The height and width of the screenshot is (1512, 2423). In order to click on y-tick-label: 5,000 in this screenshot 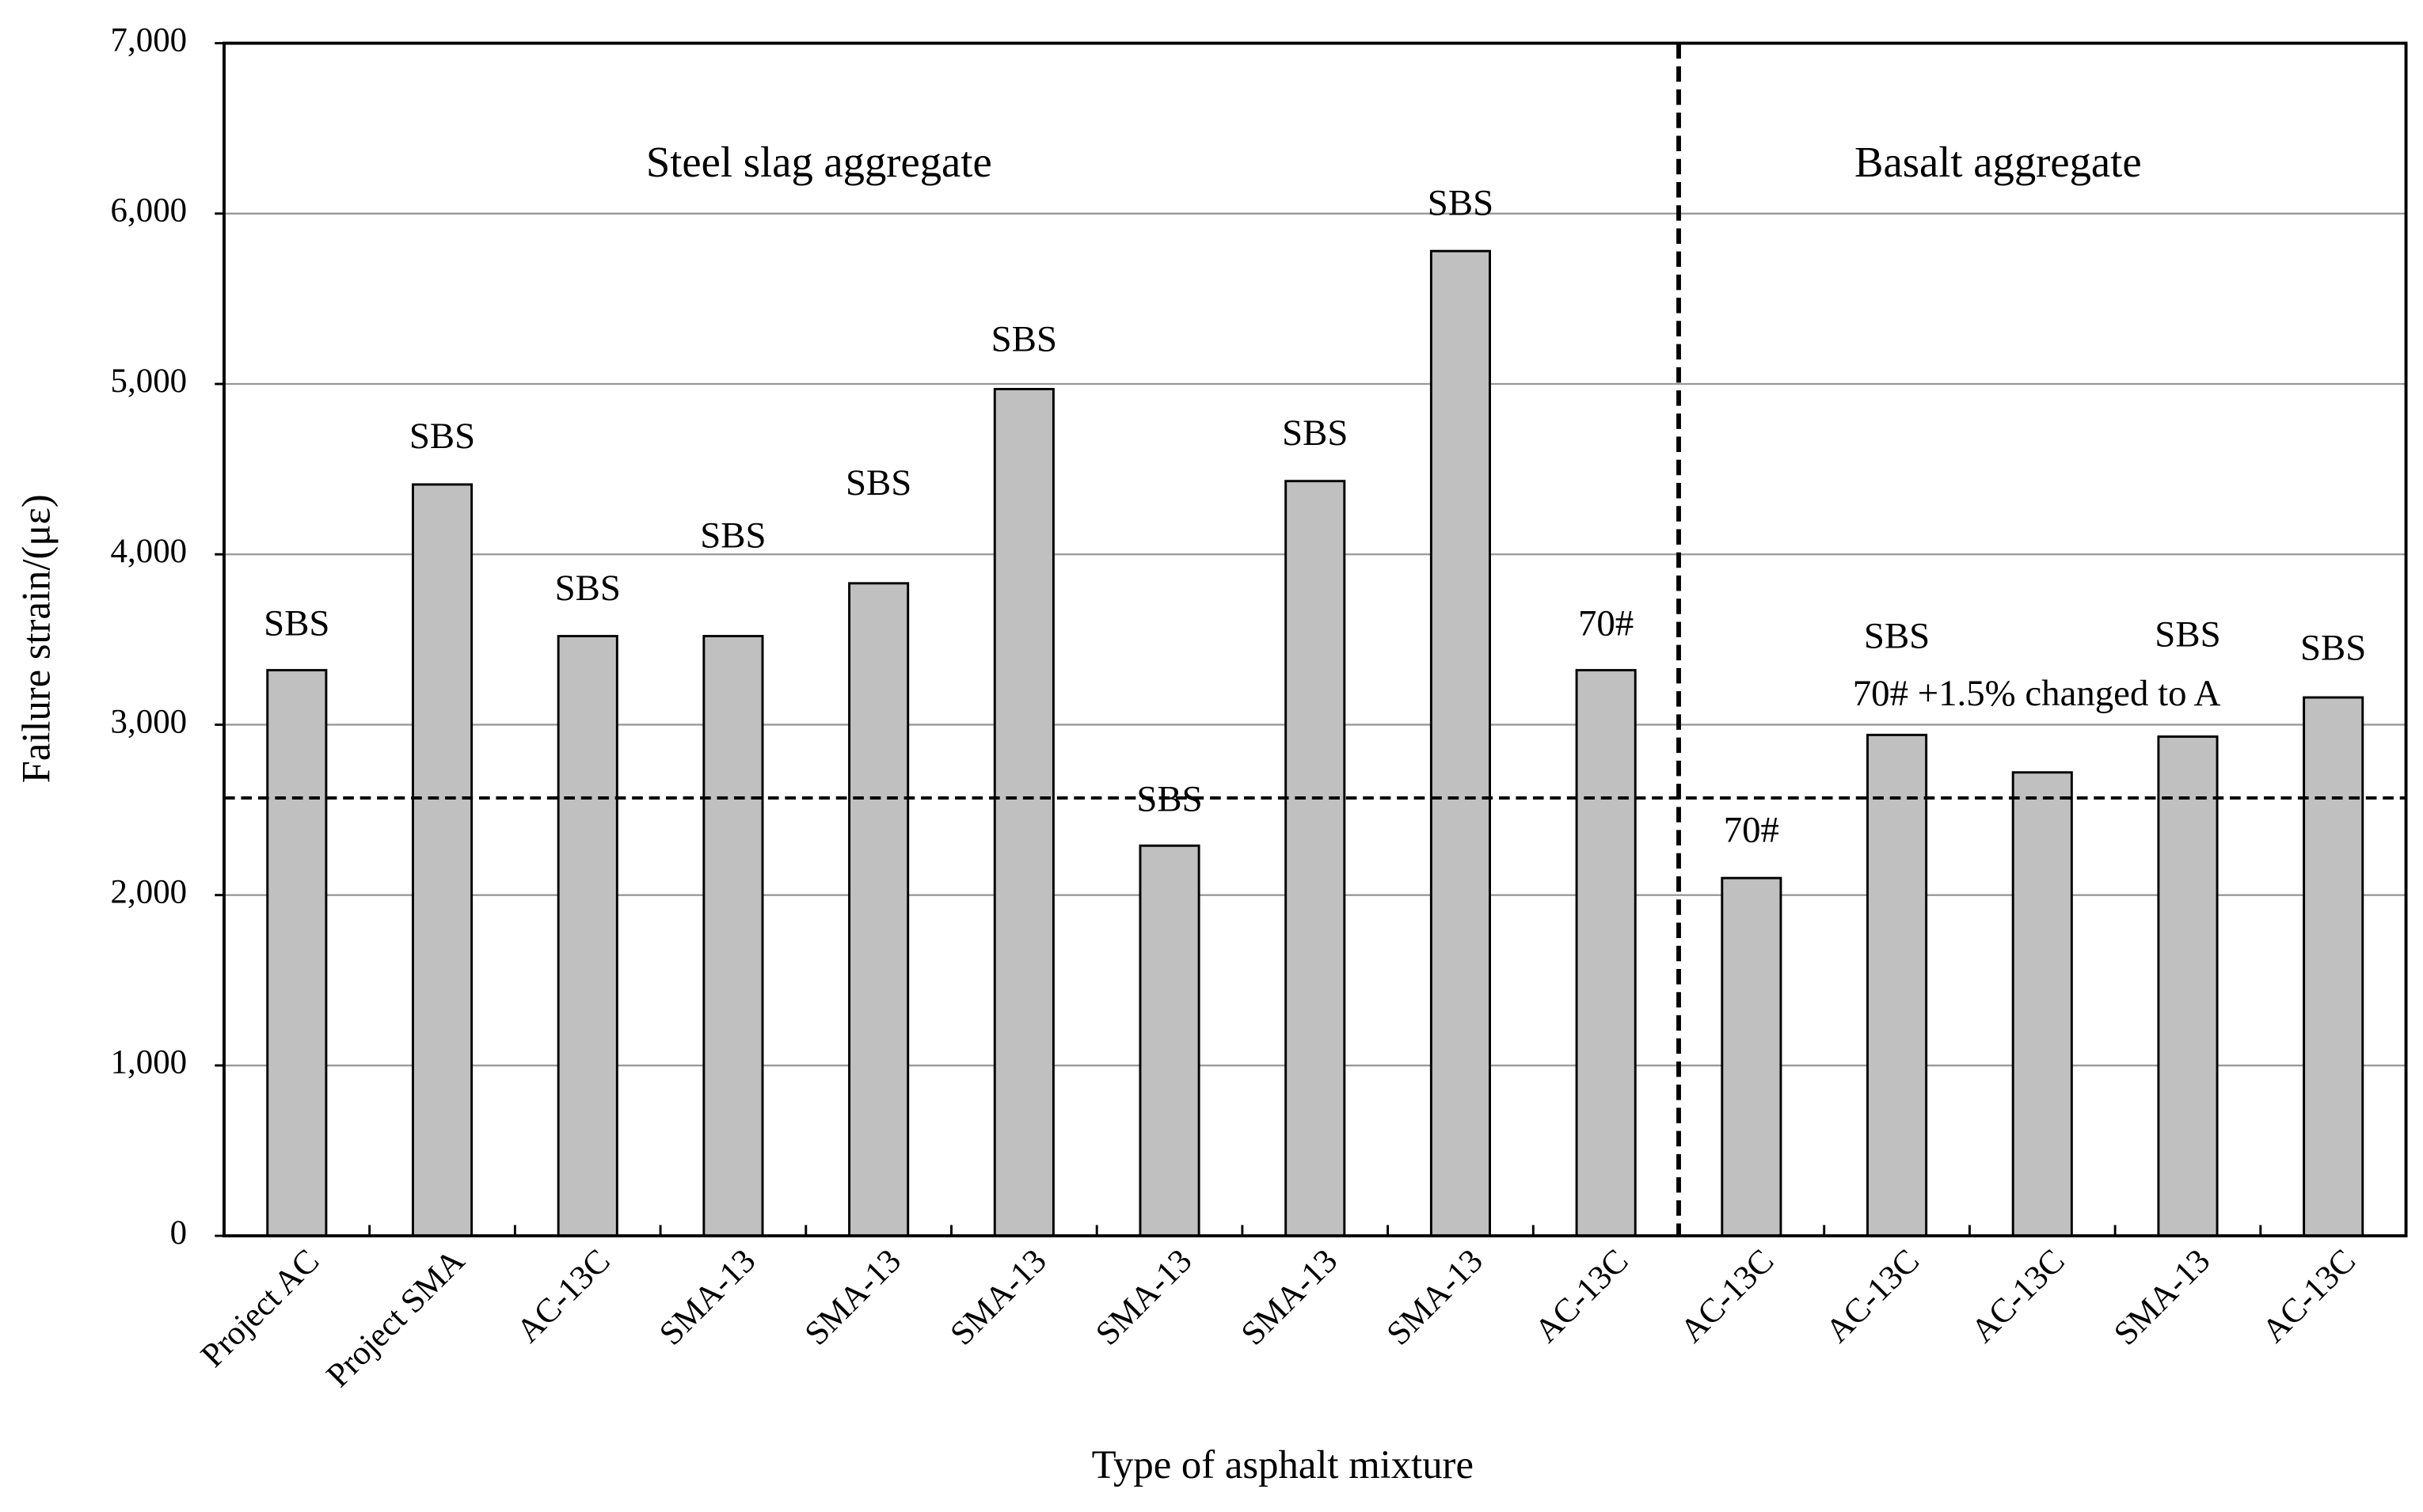, I will do `click(149, 381)`.